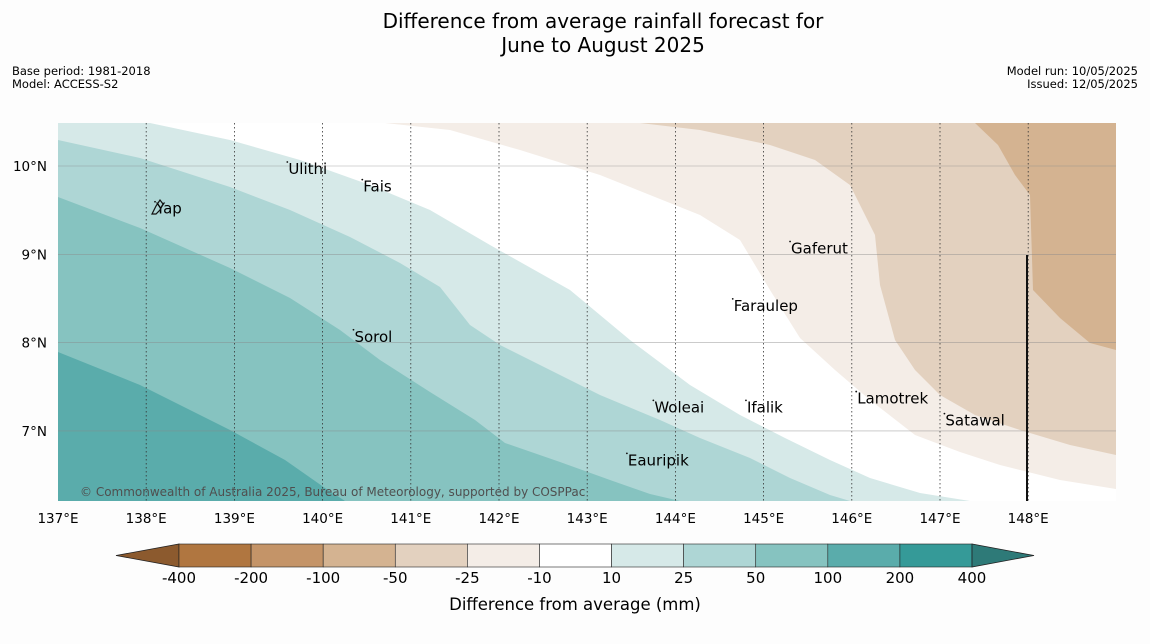 The image size is (1150, 644). I want to click on colorbar-tick-label: 100, so click(827, 578).